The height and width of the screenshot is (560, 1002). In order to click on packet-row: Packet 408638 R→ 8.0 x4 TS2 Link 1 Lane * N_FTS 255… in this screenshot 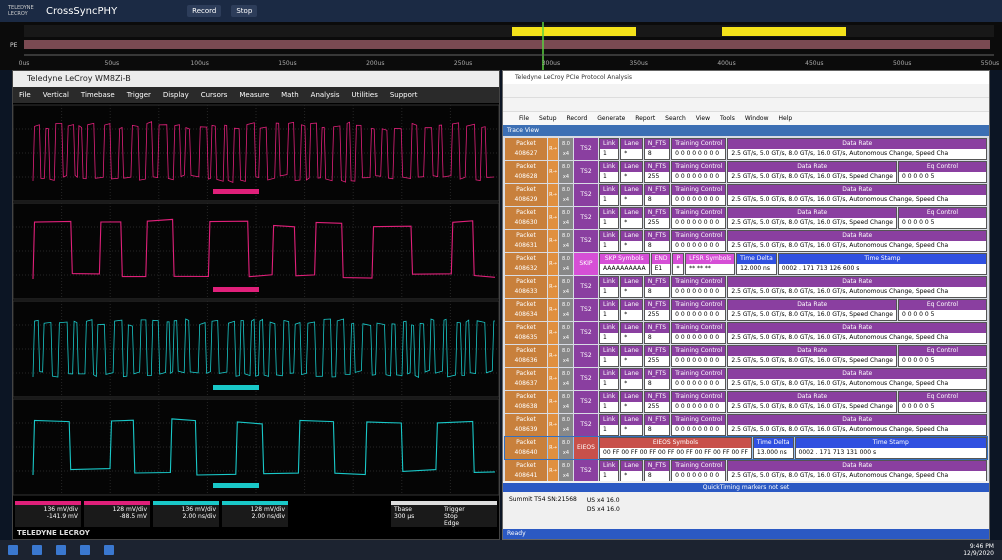, I will do `click(746, 402)`.